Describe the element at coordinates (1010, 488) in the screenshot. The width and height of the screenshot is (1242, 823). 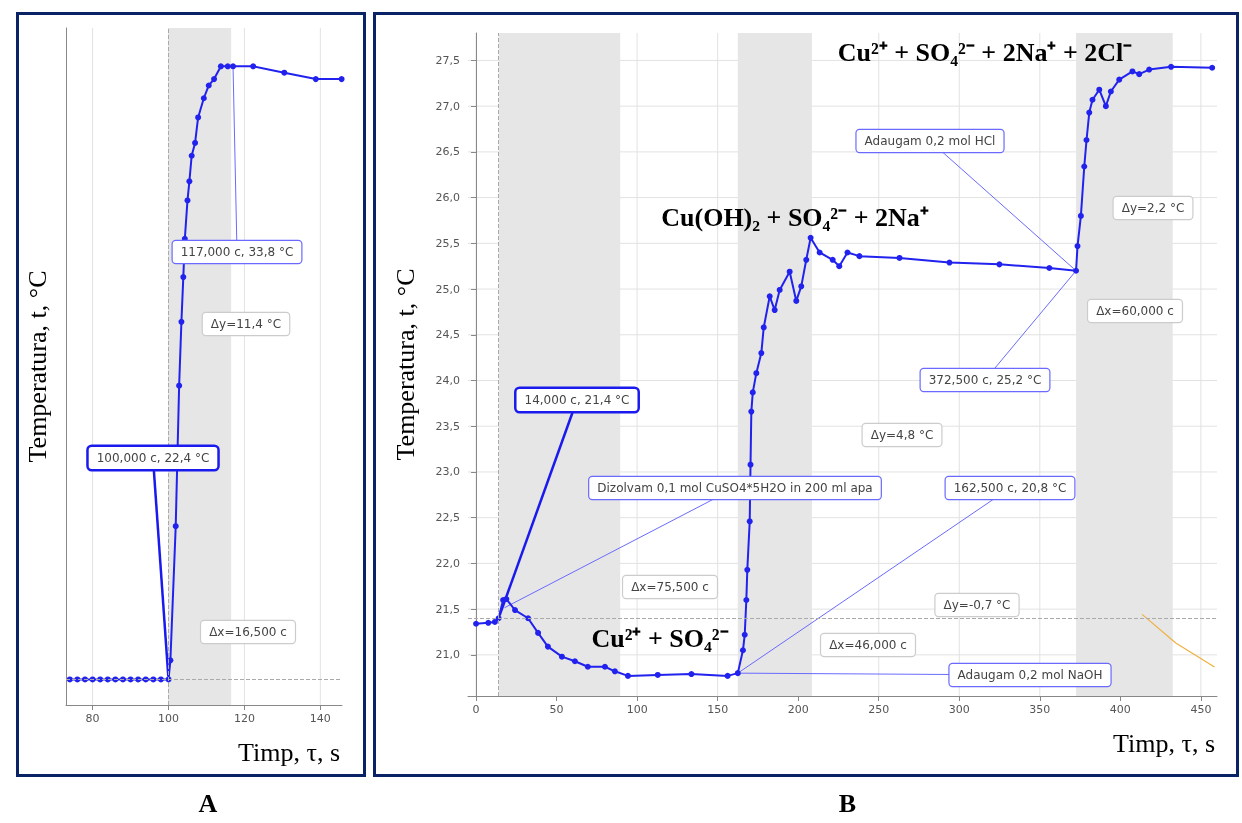
I see `annotation: 162,500 c, 20,8 °C` at that location.